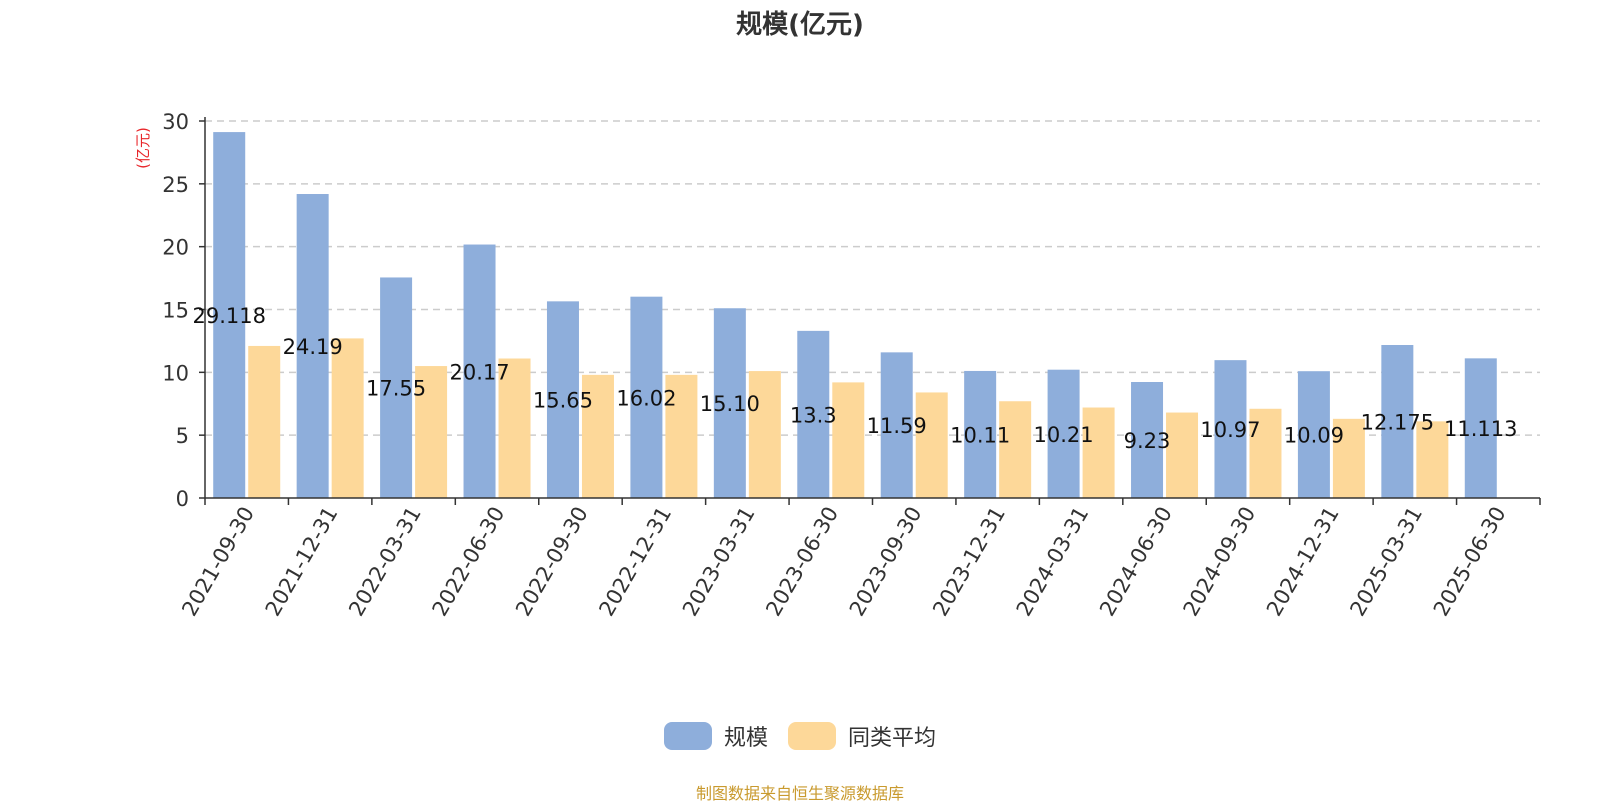 The width and height of the screenshot is (1600, 804). What do you see at coordinates (745, 738) in the screenshot?
I see `legend-label-series-1: 规模` at bounding box center [745, 738].